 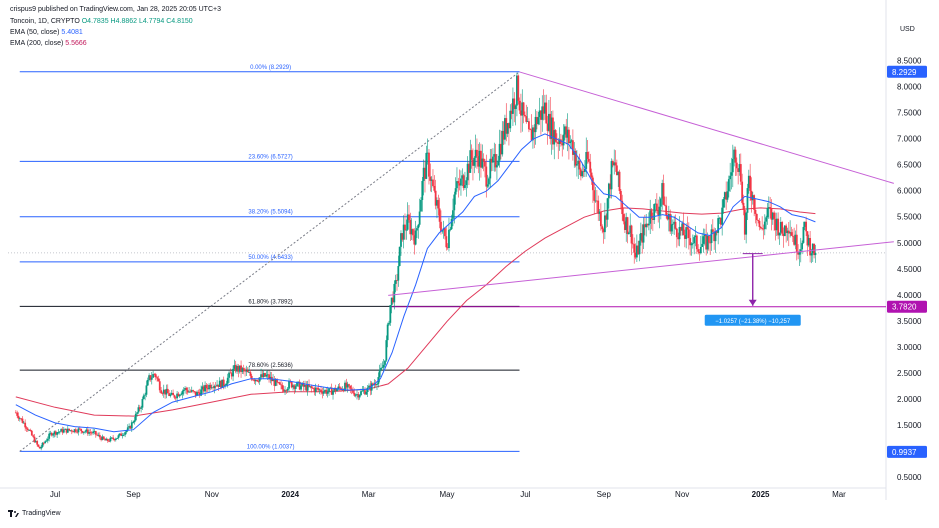 I want to click on y-tick-label: 6.5000, so click(x=909, y=165).